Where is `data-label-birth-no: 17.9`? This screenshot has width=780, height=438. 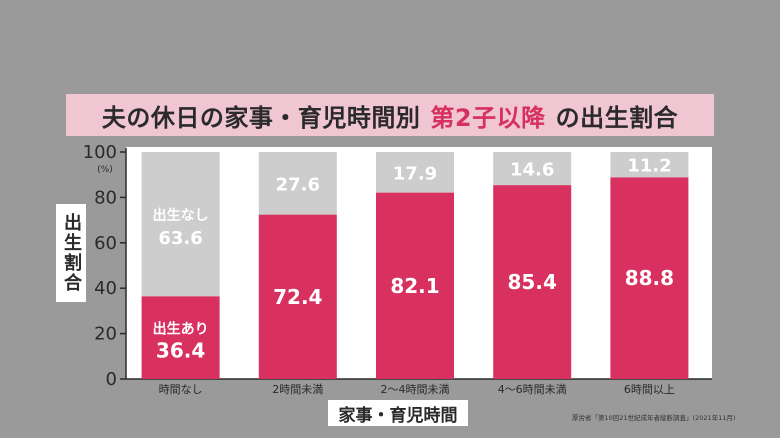 data-label-birth-no: 17.9 is located at coordinates (415, 173).